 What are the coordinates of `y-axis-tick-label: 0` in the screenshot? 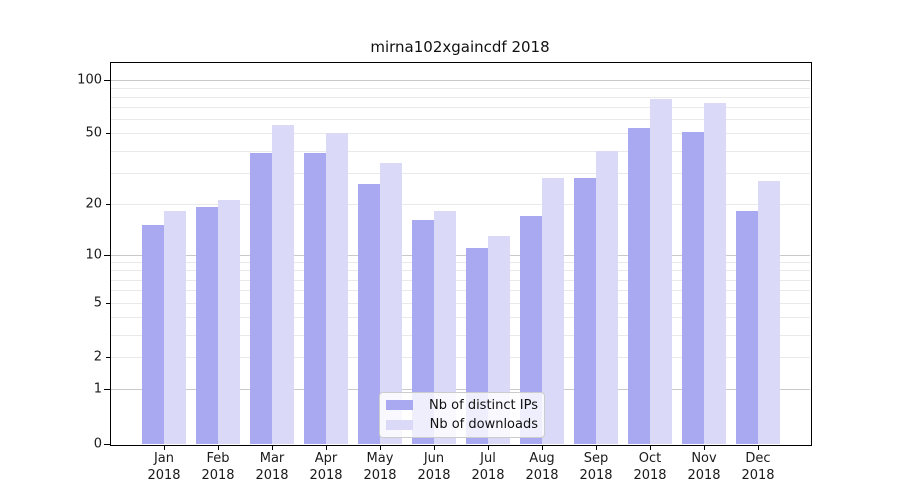 It's located at (97, 444).